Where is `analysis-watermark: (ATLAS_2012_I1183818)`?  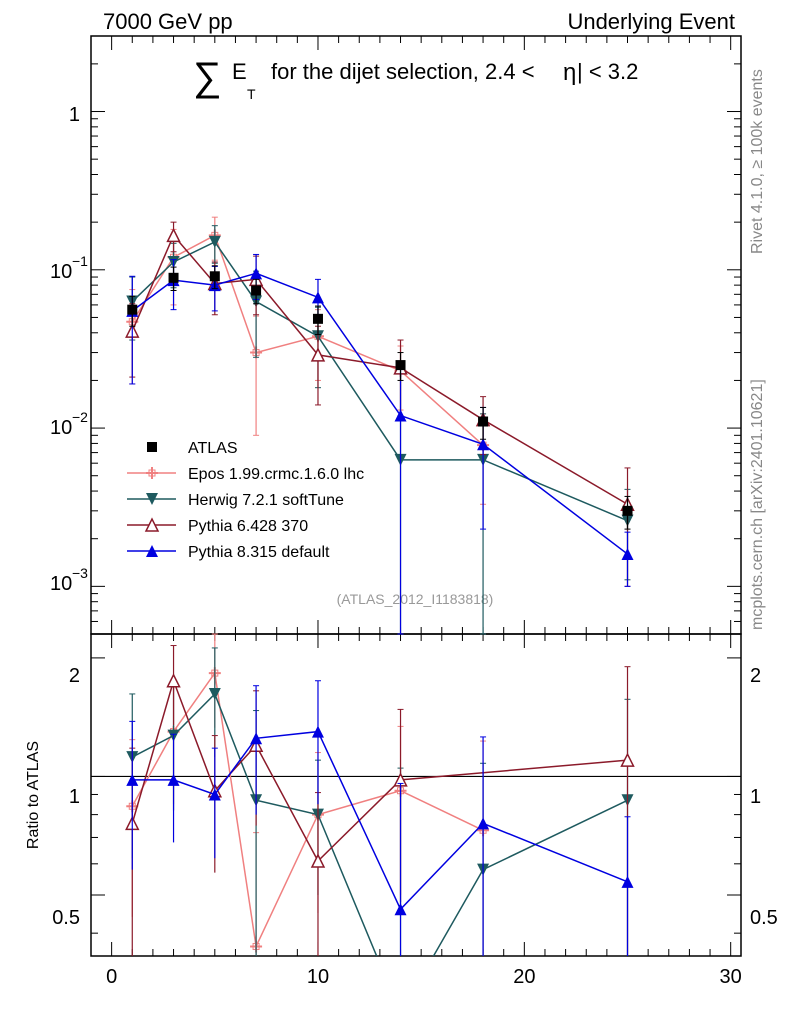 analysis-watermark: (ATLAS_2012_I1183818) is located at coordinates (415, 599).